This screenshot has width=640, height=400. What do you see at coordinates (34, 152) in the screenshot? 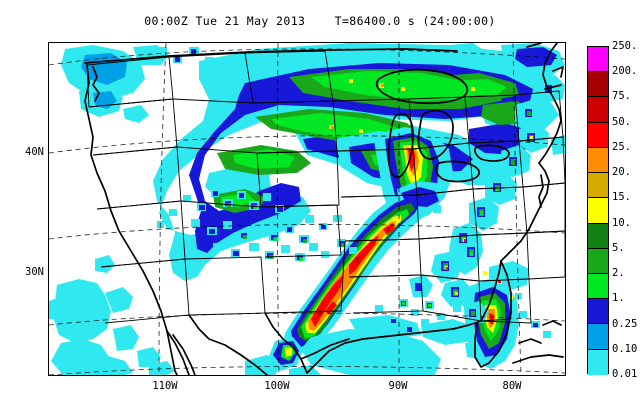
I see `y-tick-40n: 40N` at bounding box center [34, 152].